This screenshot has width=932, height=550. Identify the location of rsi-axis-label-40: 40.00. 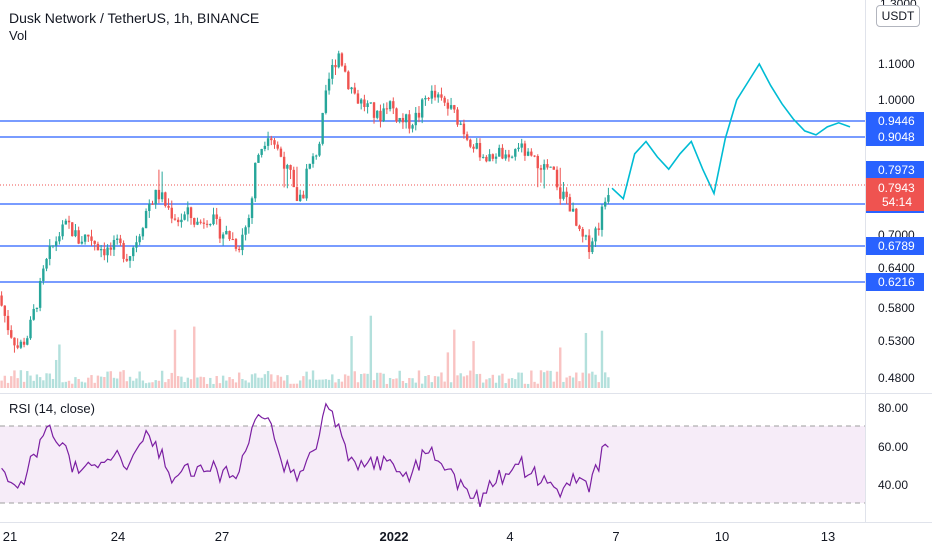
(893, 485).